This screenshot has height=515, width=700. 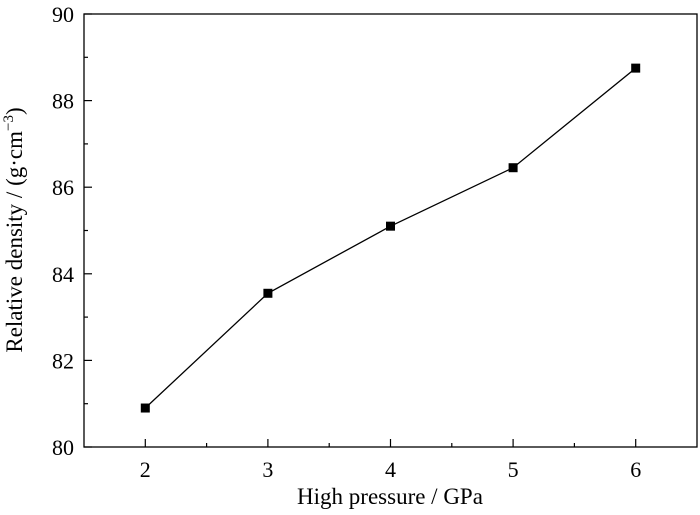 What do you see at coordinates (63, 274) in the screenshot?
I see `y-tick-label: 84` at bounding box center [63, 274].